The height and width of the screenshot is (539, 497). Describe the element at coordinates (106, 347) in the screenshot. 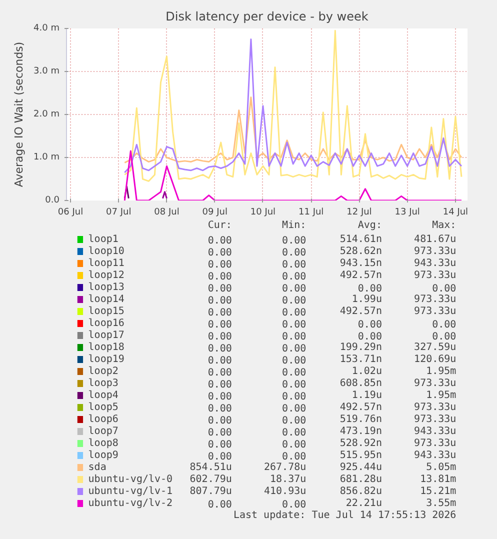

I see `legend-label: loop18` at that location.